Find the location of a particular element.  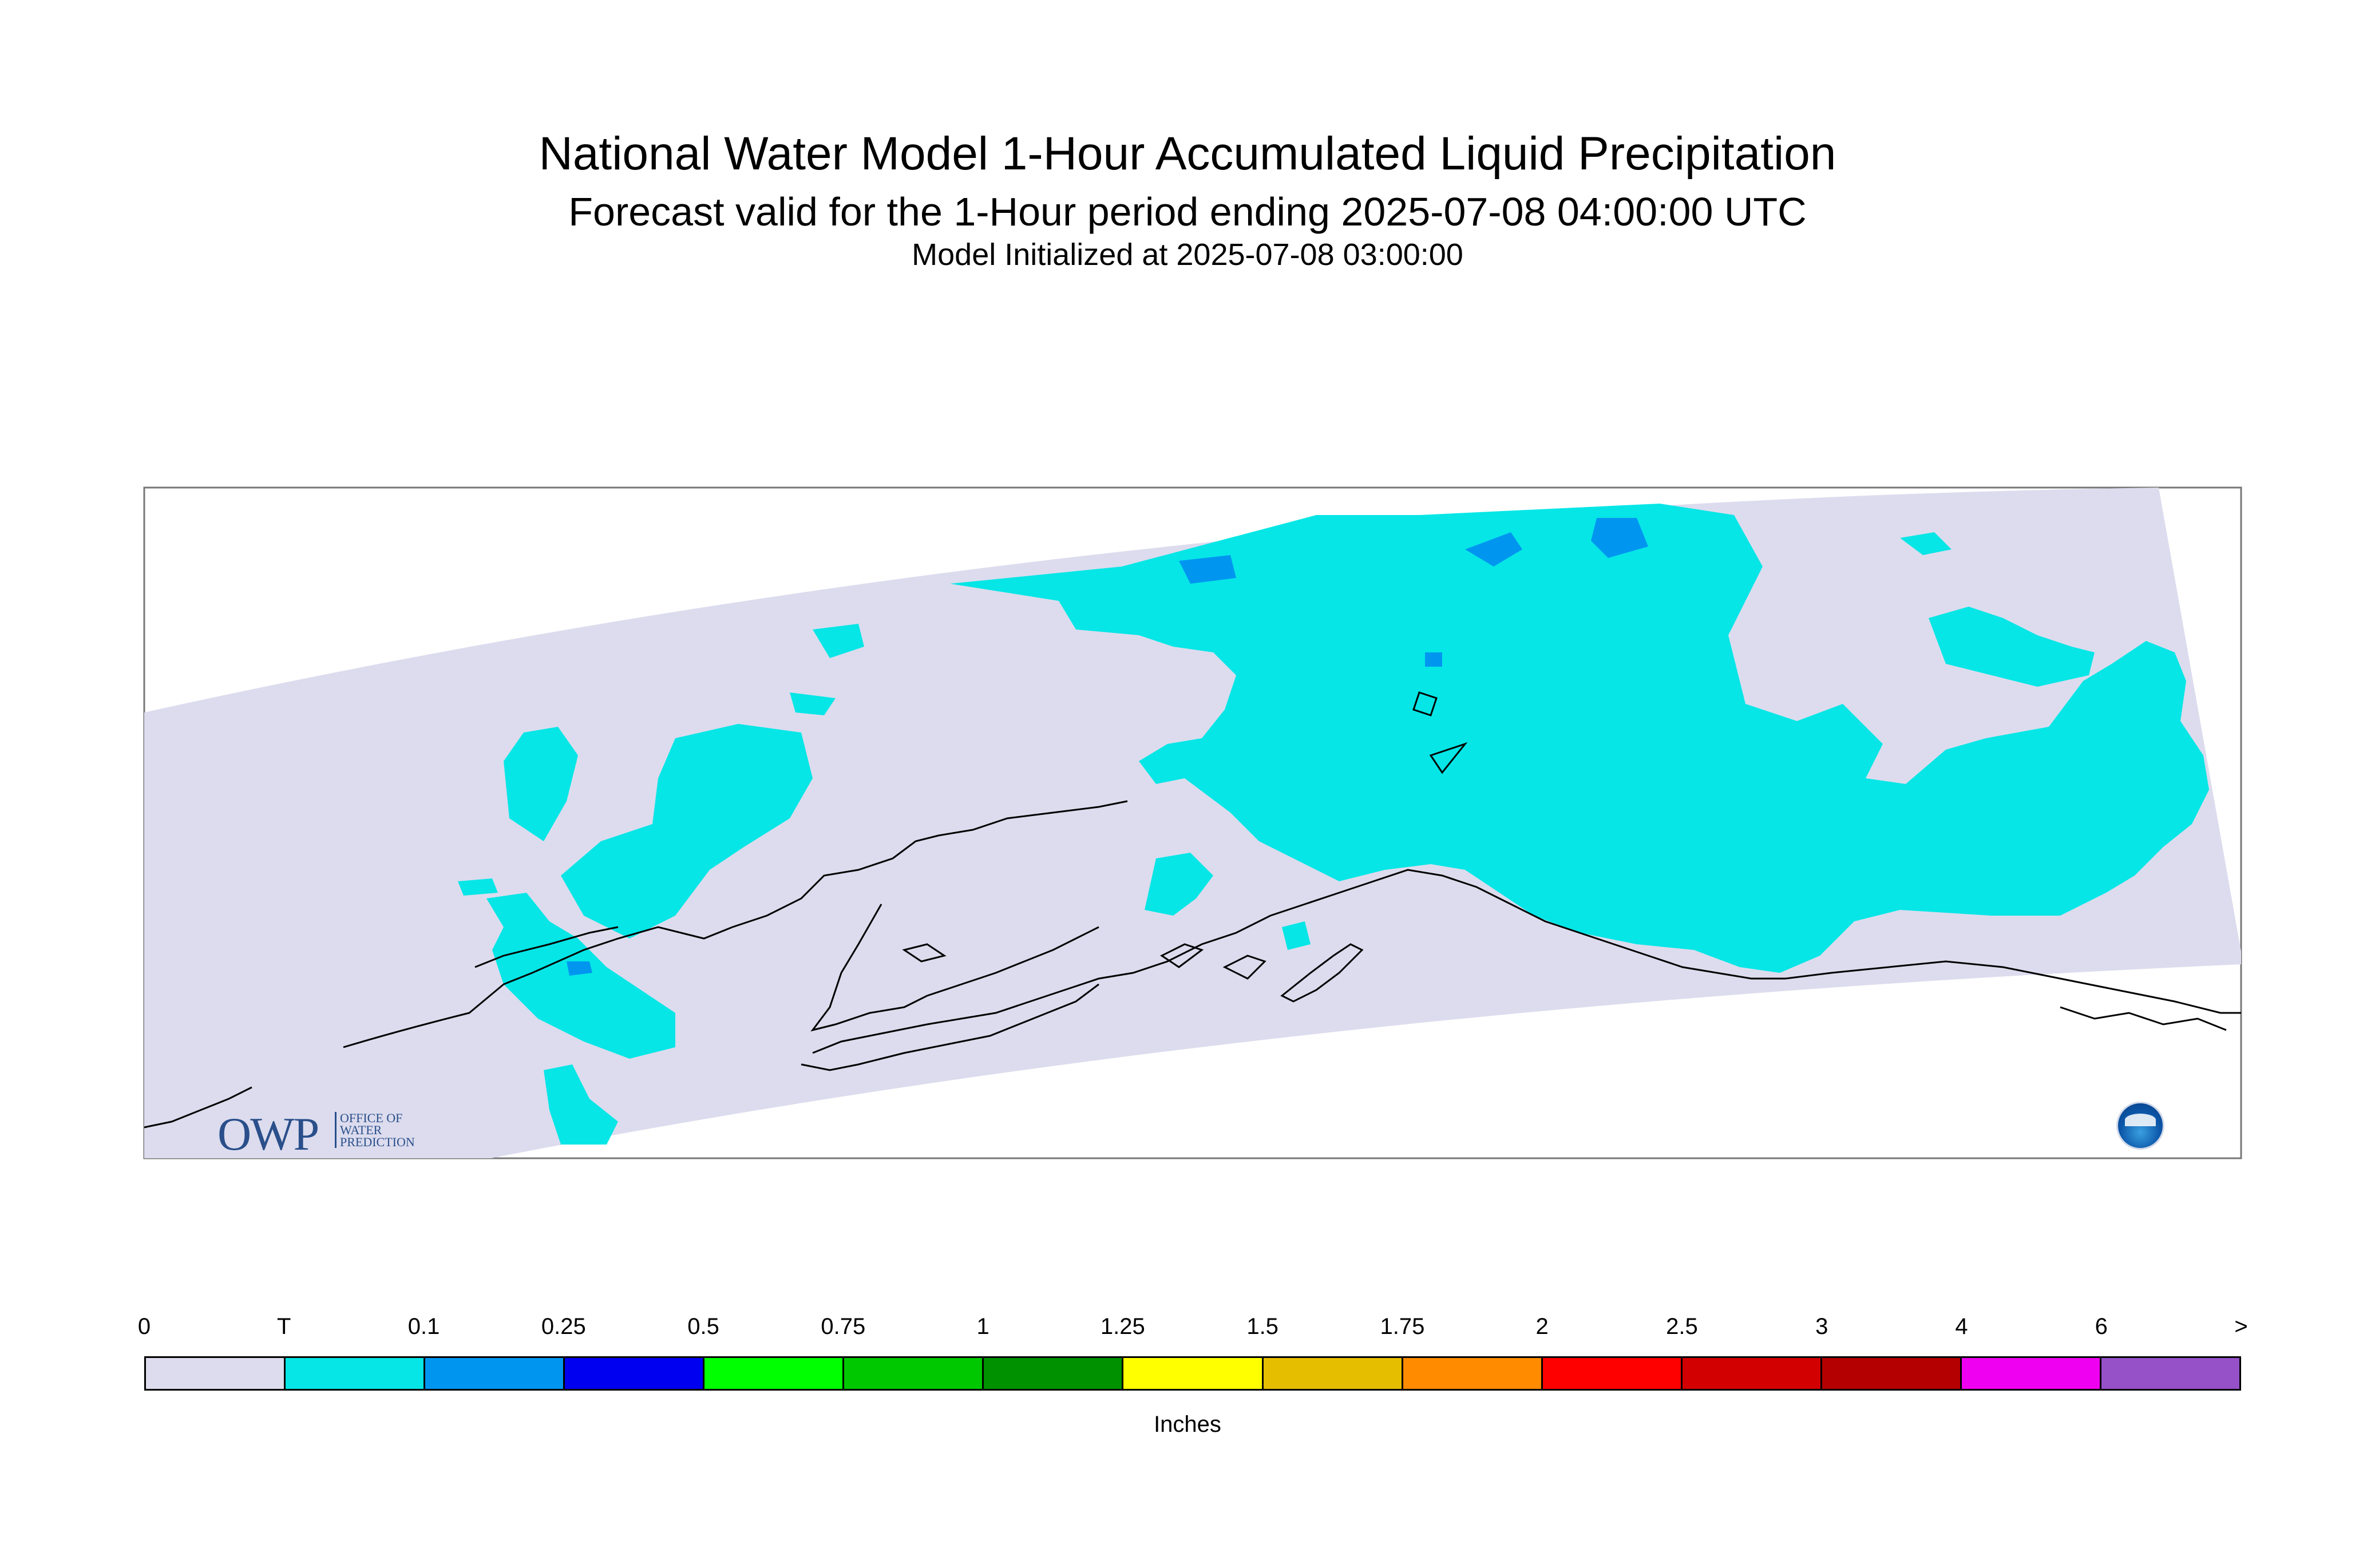

precip-light-blue-areas is located at coordinates (1107, 747).